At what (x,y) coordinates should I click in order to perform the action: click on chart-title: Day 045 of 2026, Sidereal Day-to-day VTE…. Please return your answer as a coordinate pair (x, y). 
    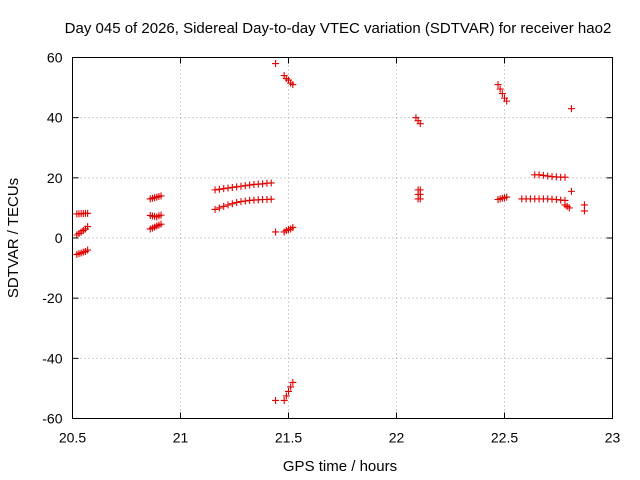
    Looking at the image, I should click on (338, 28).